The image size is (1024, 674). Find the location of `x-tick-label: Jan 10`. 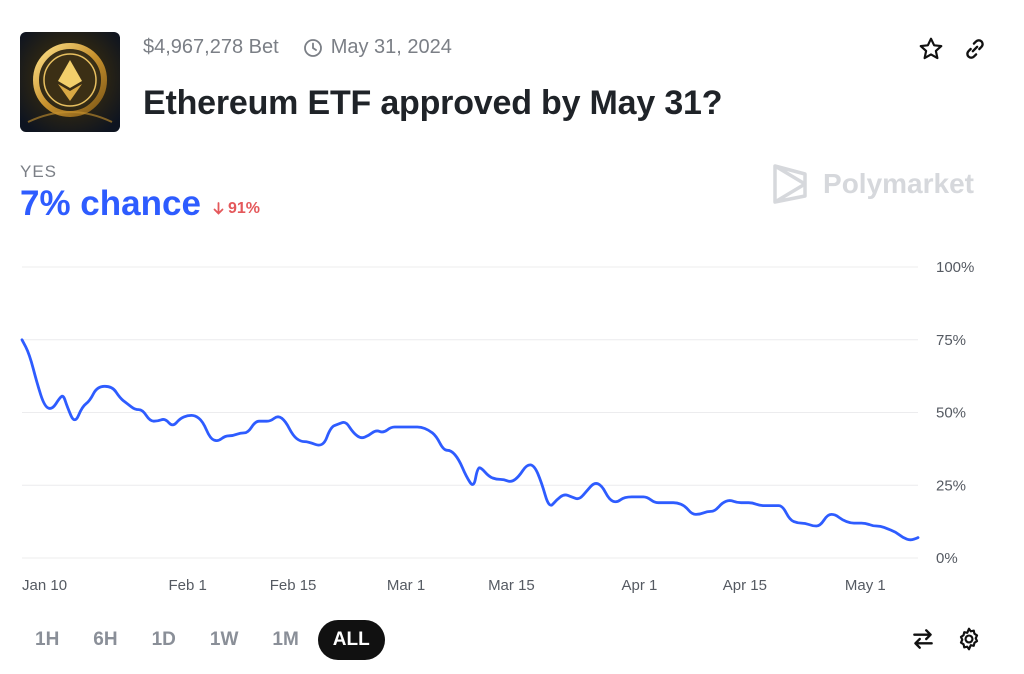

x-tick-label: Jan 10 is located at coordinates (44, 585).